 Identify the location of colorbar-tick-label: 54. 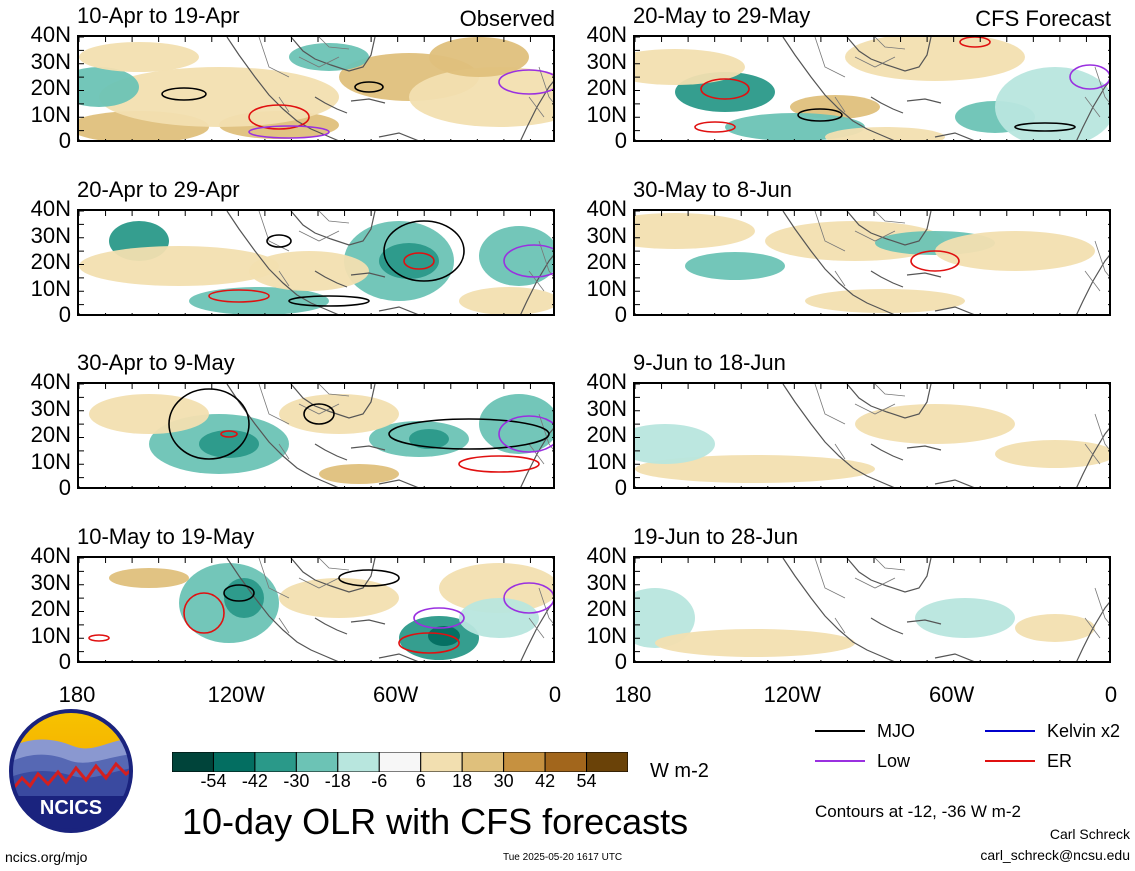
(586, 781).